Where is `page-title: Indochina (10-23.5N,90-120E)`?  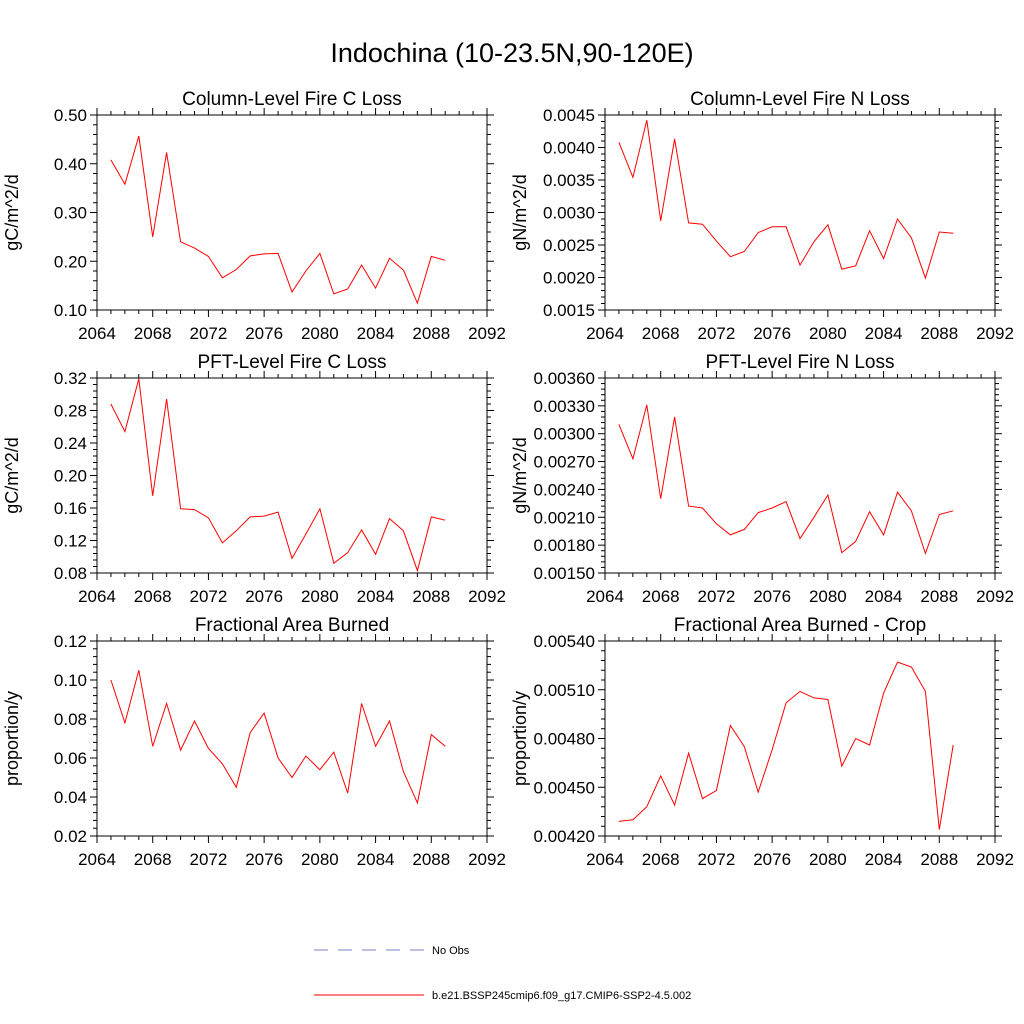 page-title: Indochina (10-23.5N,90-120E) is located at coordinates (512, 53).